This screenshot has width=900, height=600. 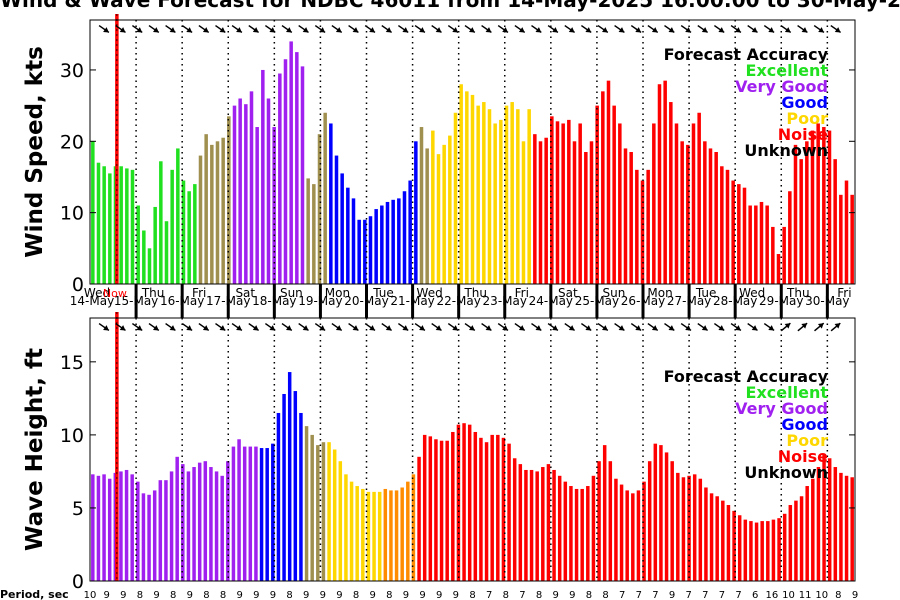 What do you see at coordinates (383, 293) in the screenshot?
I see `day-name-label: Tue` at bounding box center [383, 293].